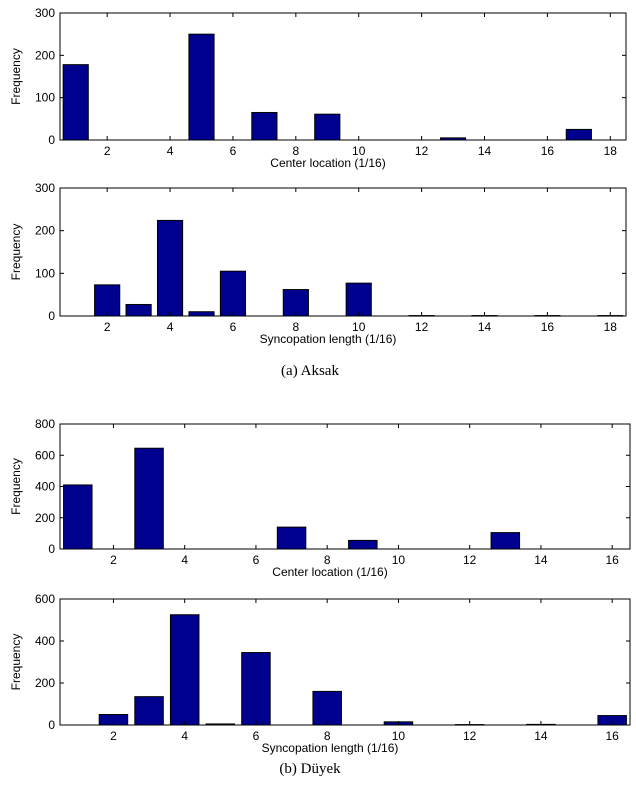 The height and width of the screenshot is (792, 636). What do you see at coordinates (310, 371) in the screenshot?
I see `caption-aksak: (a) Aksak` at bounding box center [310, 371].